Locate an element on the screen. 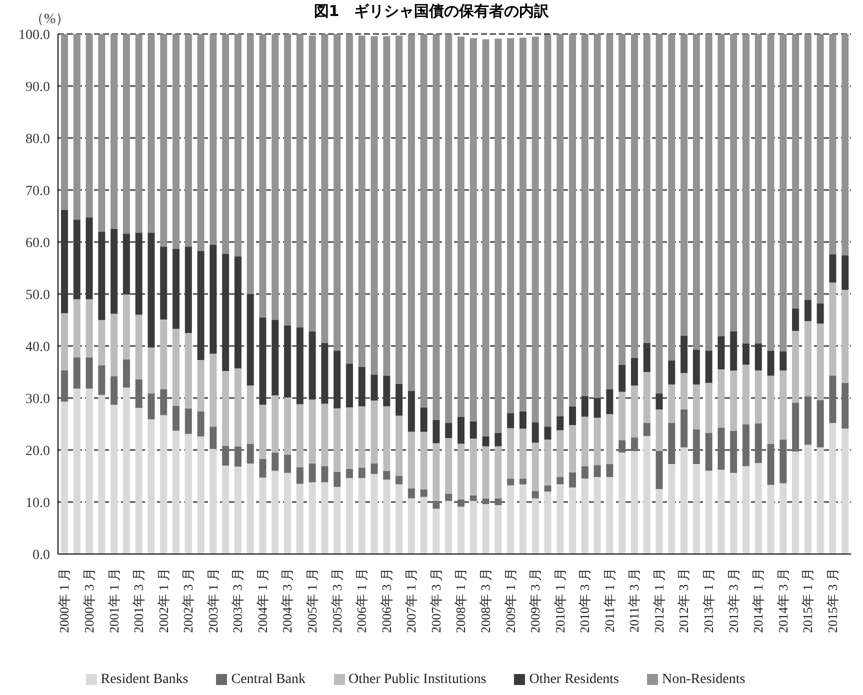 The image size is (863, 695). x-tick-label: 2012年 1 月 is located at coordinates (658, 600).